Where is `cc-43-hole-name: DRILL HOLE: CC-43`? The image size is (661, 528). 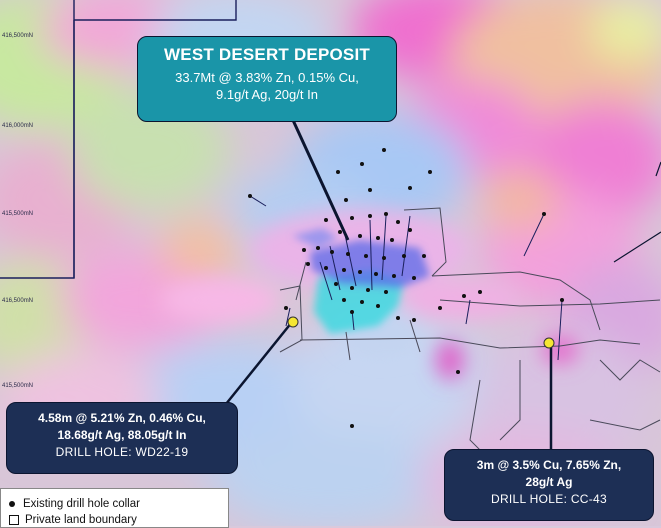
cc-43-hole-name: DRILL HOLE: CC-43 is located at coordinates (549, 499).